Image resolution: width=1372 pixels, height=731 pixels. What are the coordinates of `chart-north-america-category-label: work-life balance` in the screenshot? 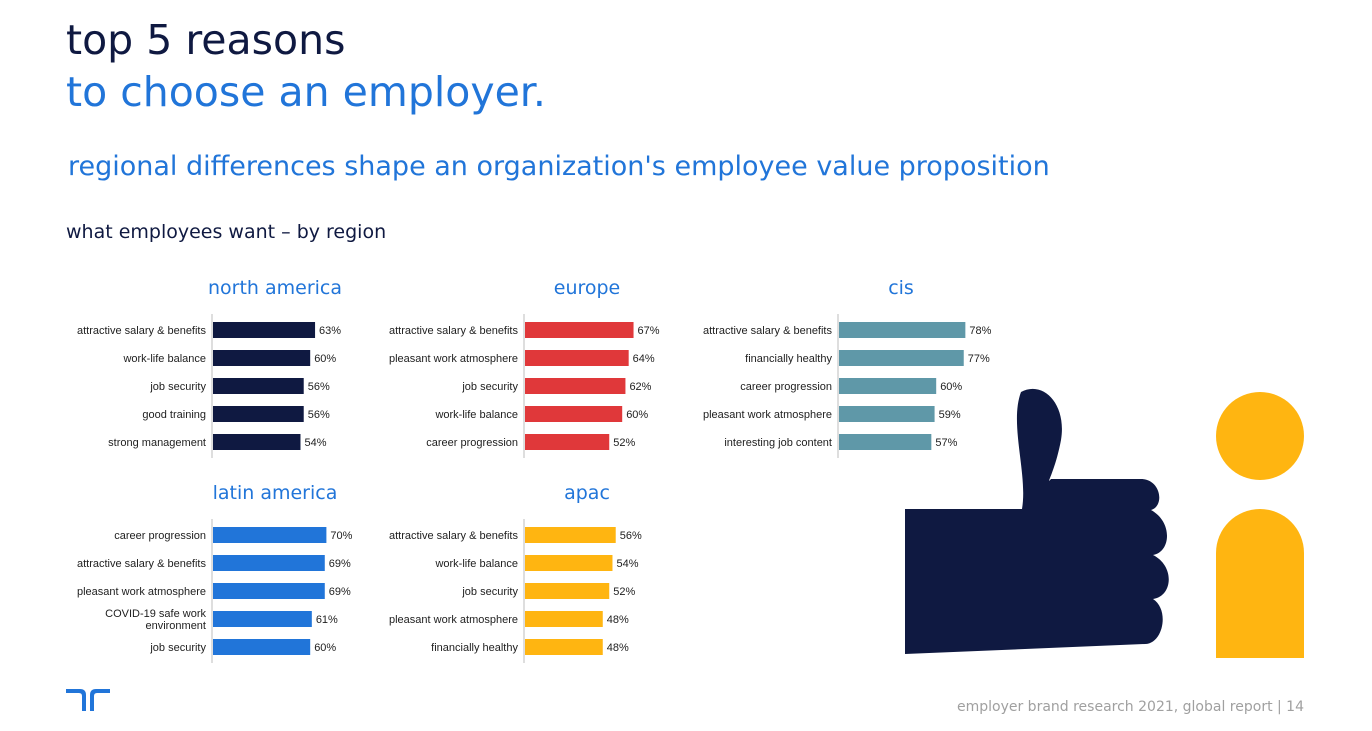 It's located at (164, 359).